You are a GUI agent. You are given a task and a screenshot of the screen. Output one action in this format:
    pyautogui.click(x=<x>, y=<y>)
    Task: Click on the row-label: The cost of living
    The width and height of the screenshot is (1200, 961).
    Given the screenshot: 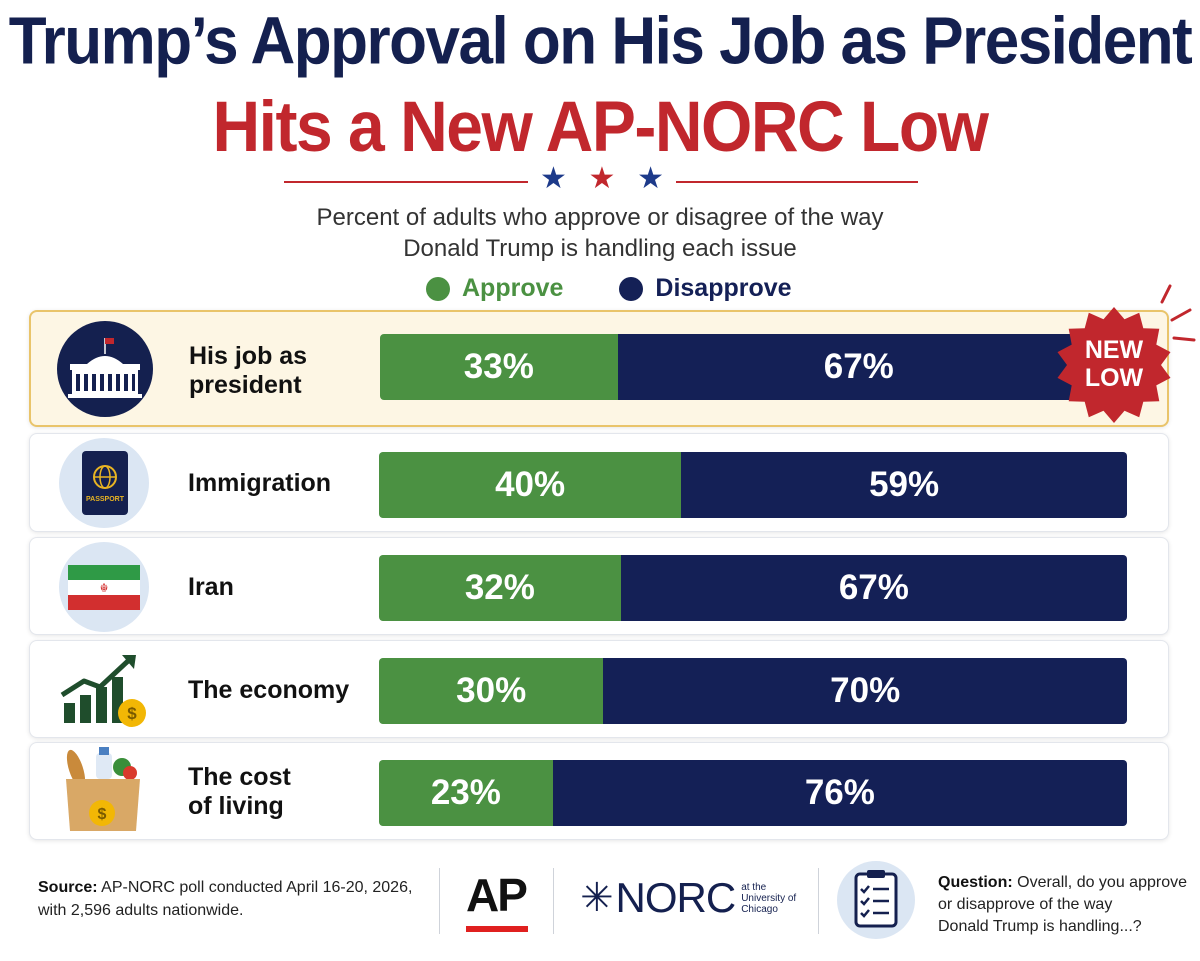 What is the action you would take?
    pyautogui.click(x=239, y=792)
    